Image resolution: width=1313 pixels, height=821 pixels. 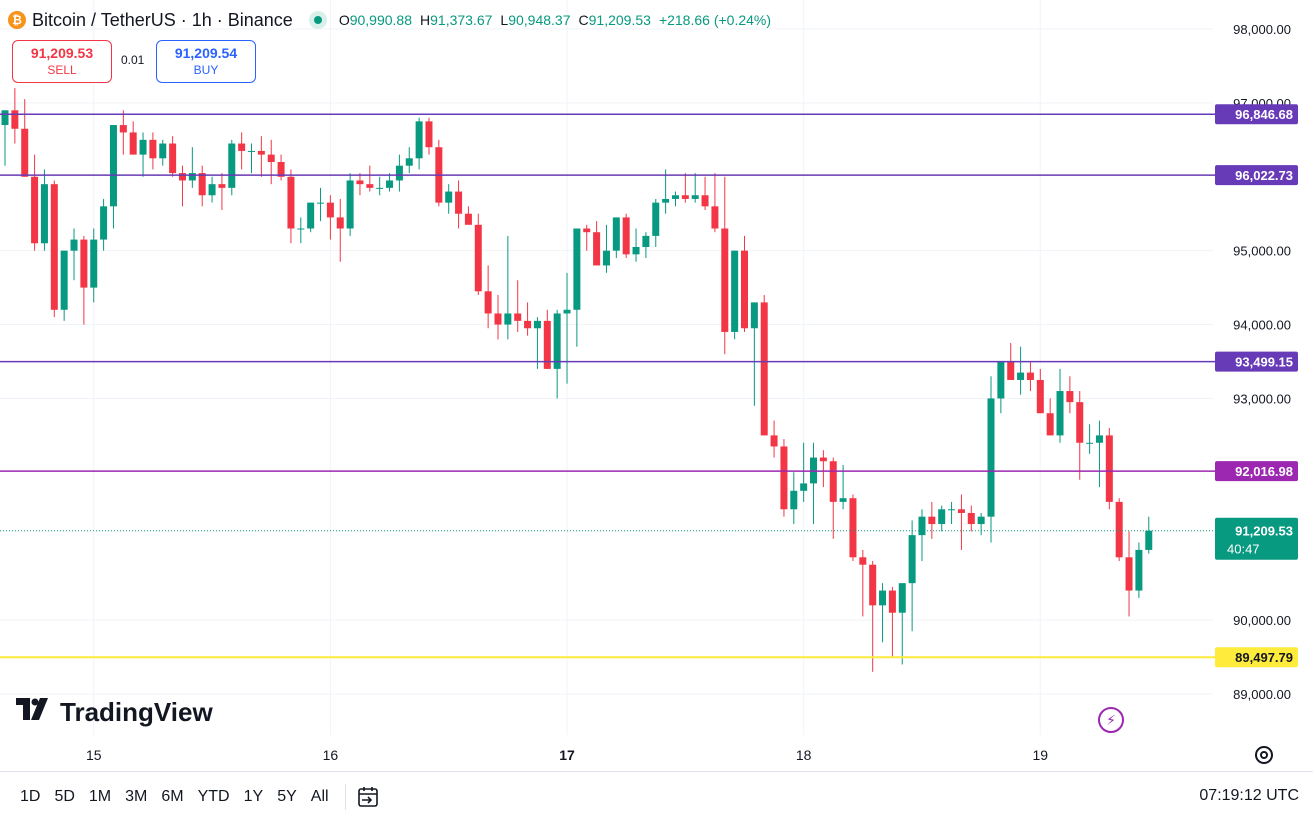 I want to click on lightning-icon: ⚡, so click(x=1111, y=720).